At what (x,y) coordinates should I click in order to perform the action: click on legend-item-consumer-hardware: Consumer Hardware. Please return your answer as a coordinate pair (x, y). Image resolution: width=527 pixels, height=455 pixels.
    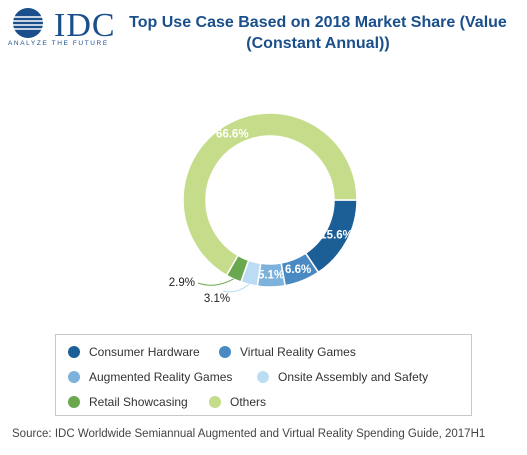
    Looking at the image, I should click on (134, 352).